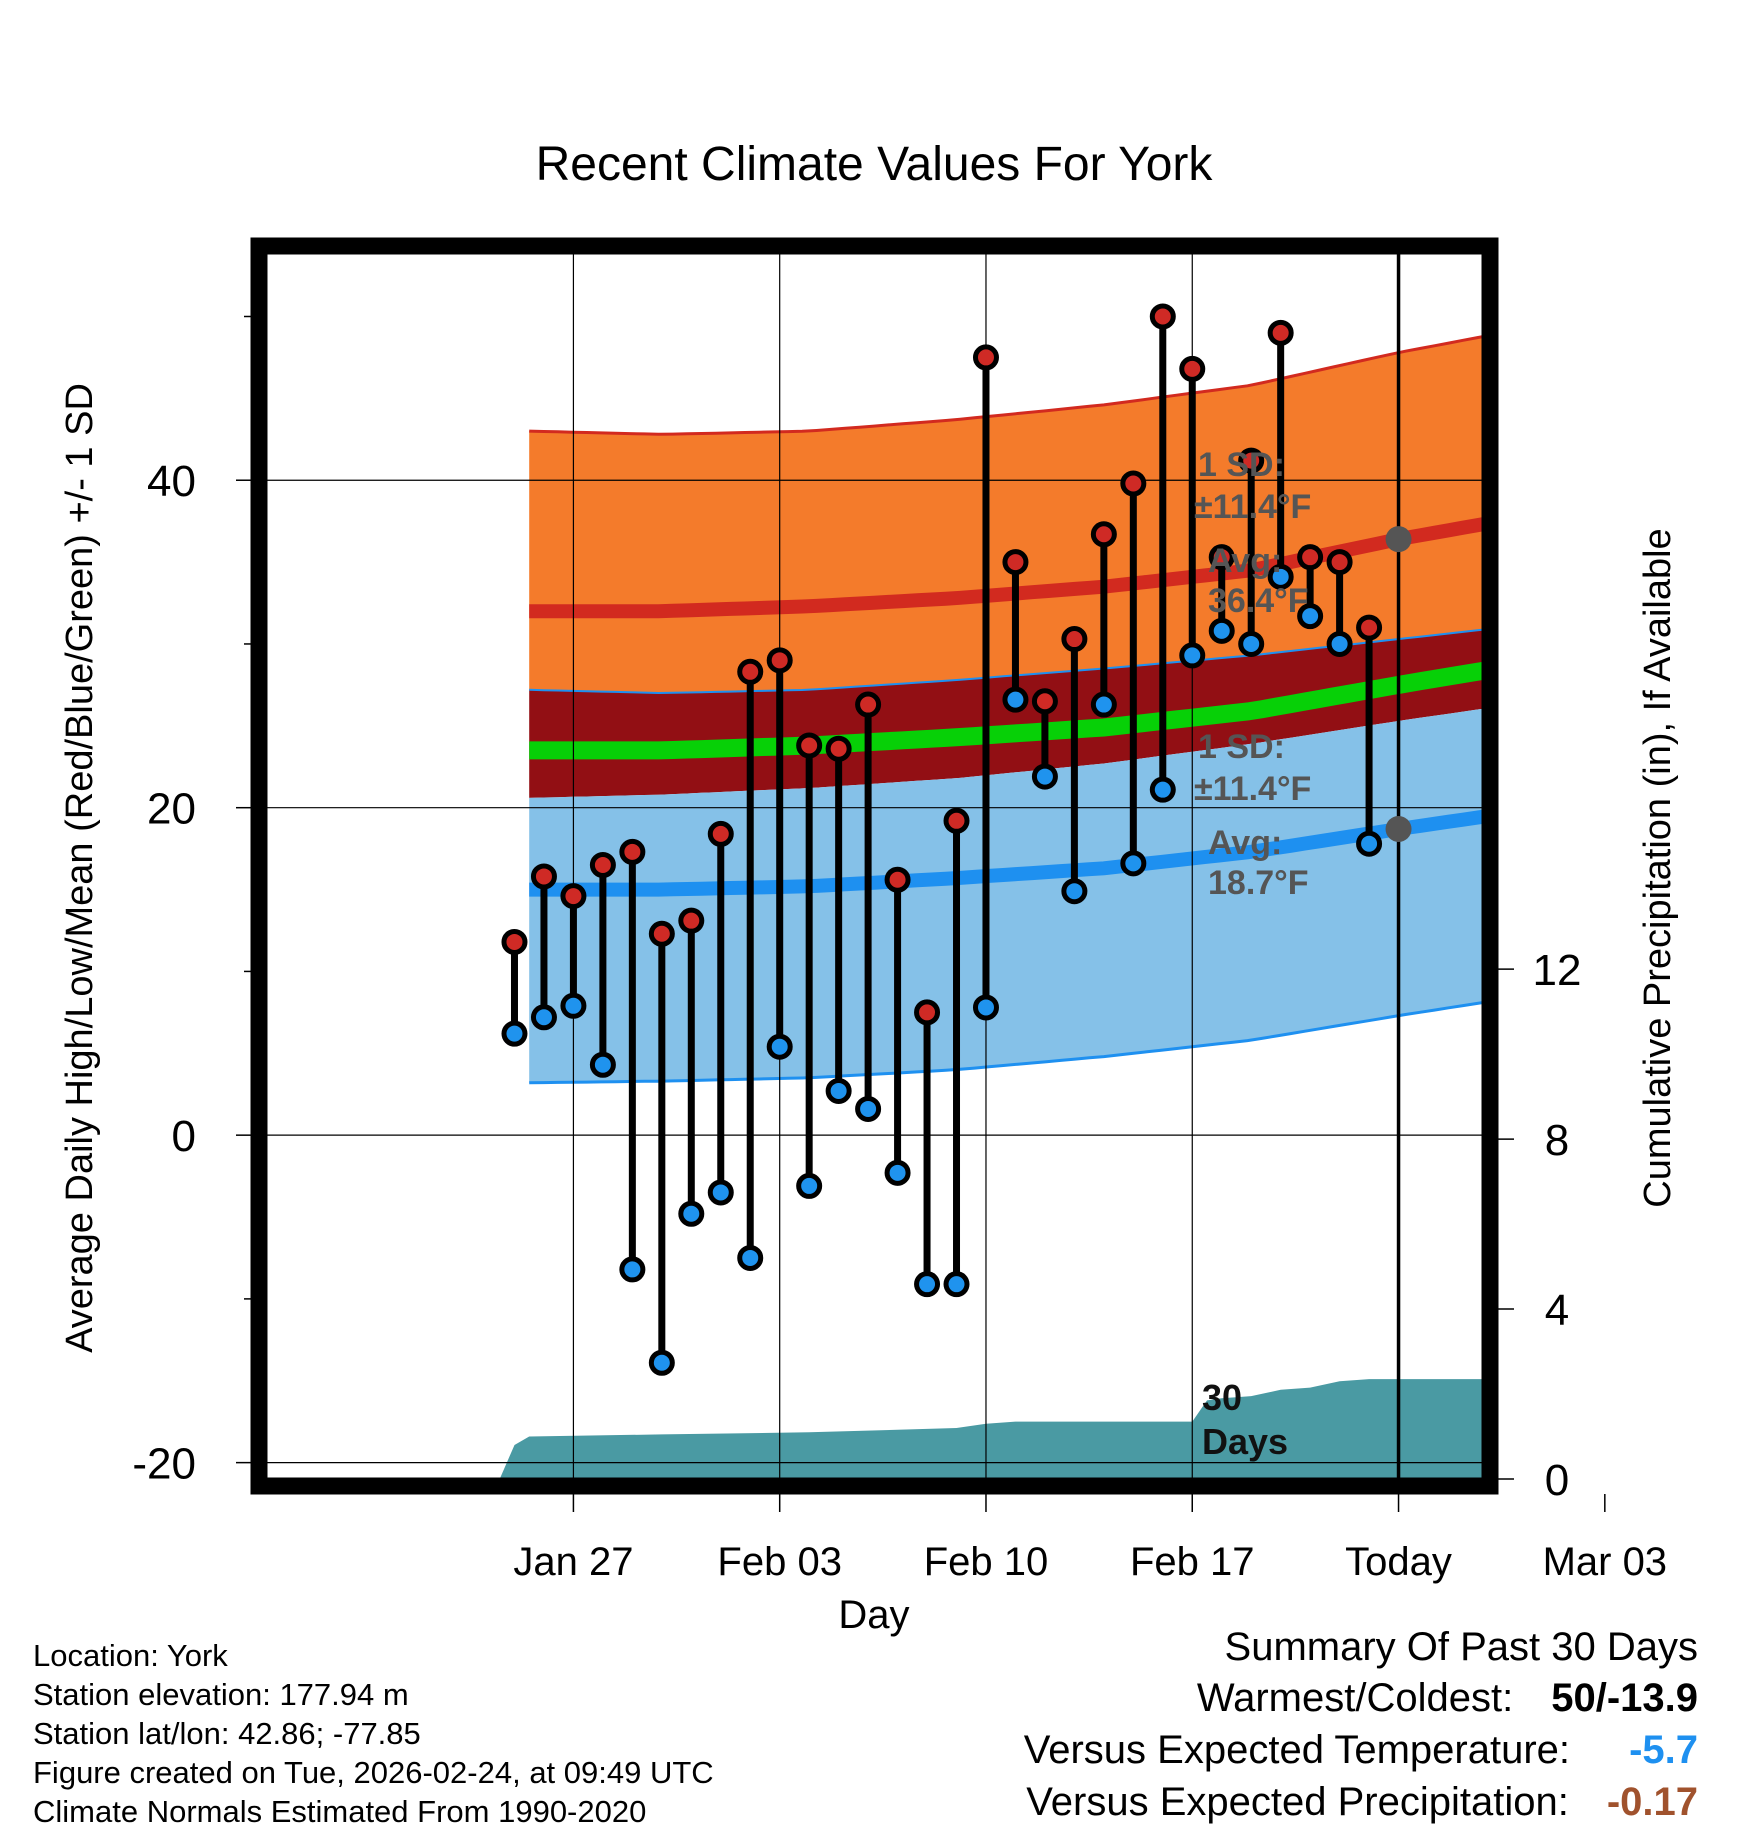 The height and width of the screenshot is (1831, 1748). I want to click on vs-precip-label: Versus Expected Precipitation:, so click(1297, 1802).